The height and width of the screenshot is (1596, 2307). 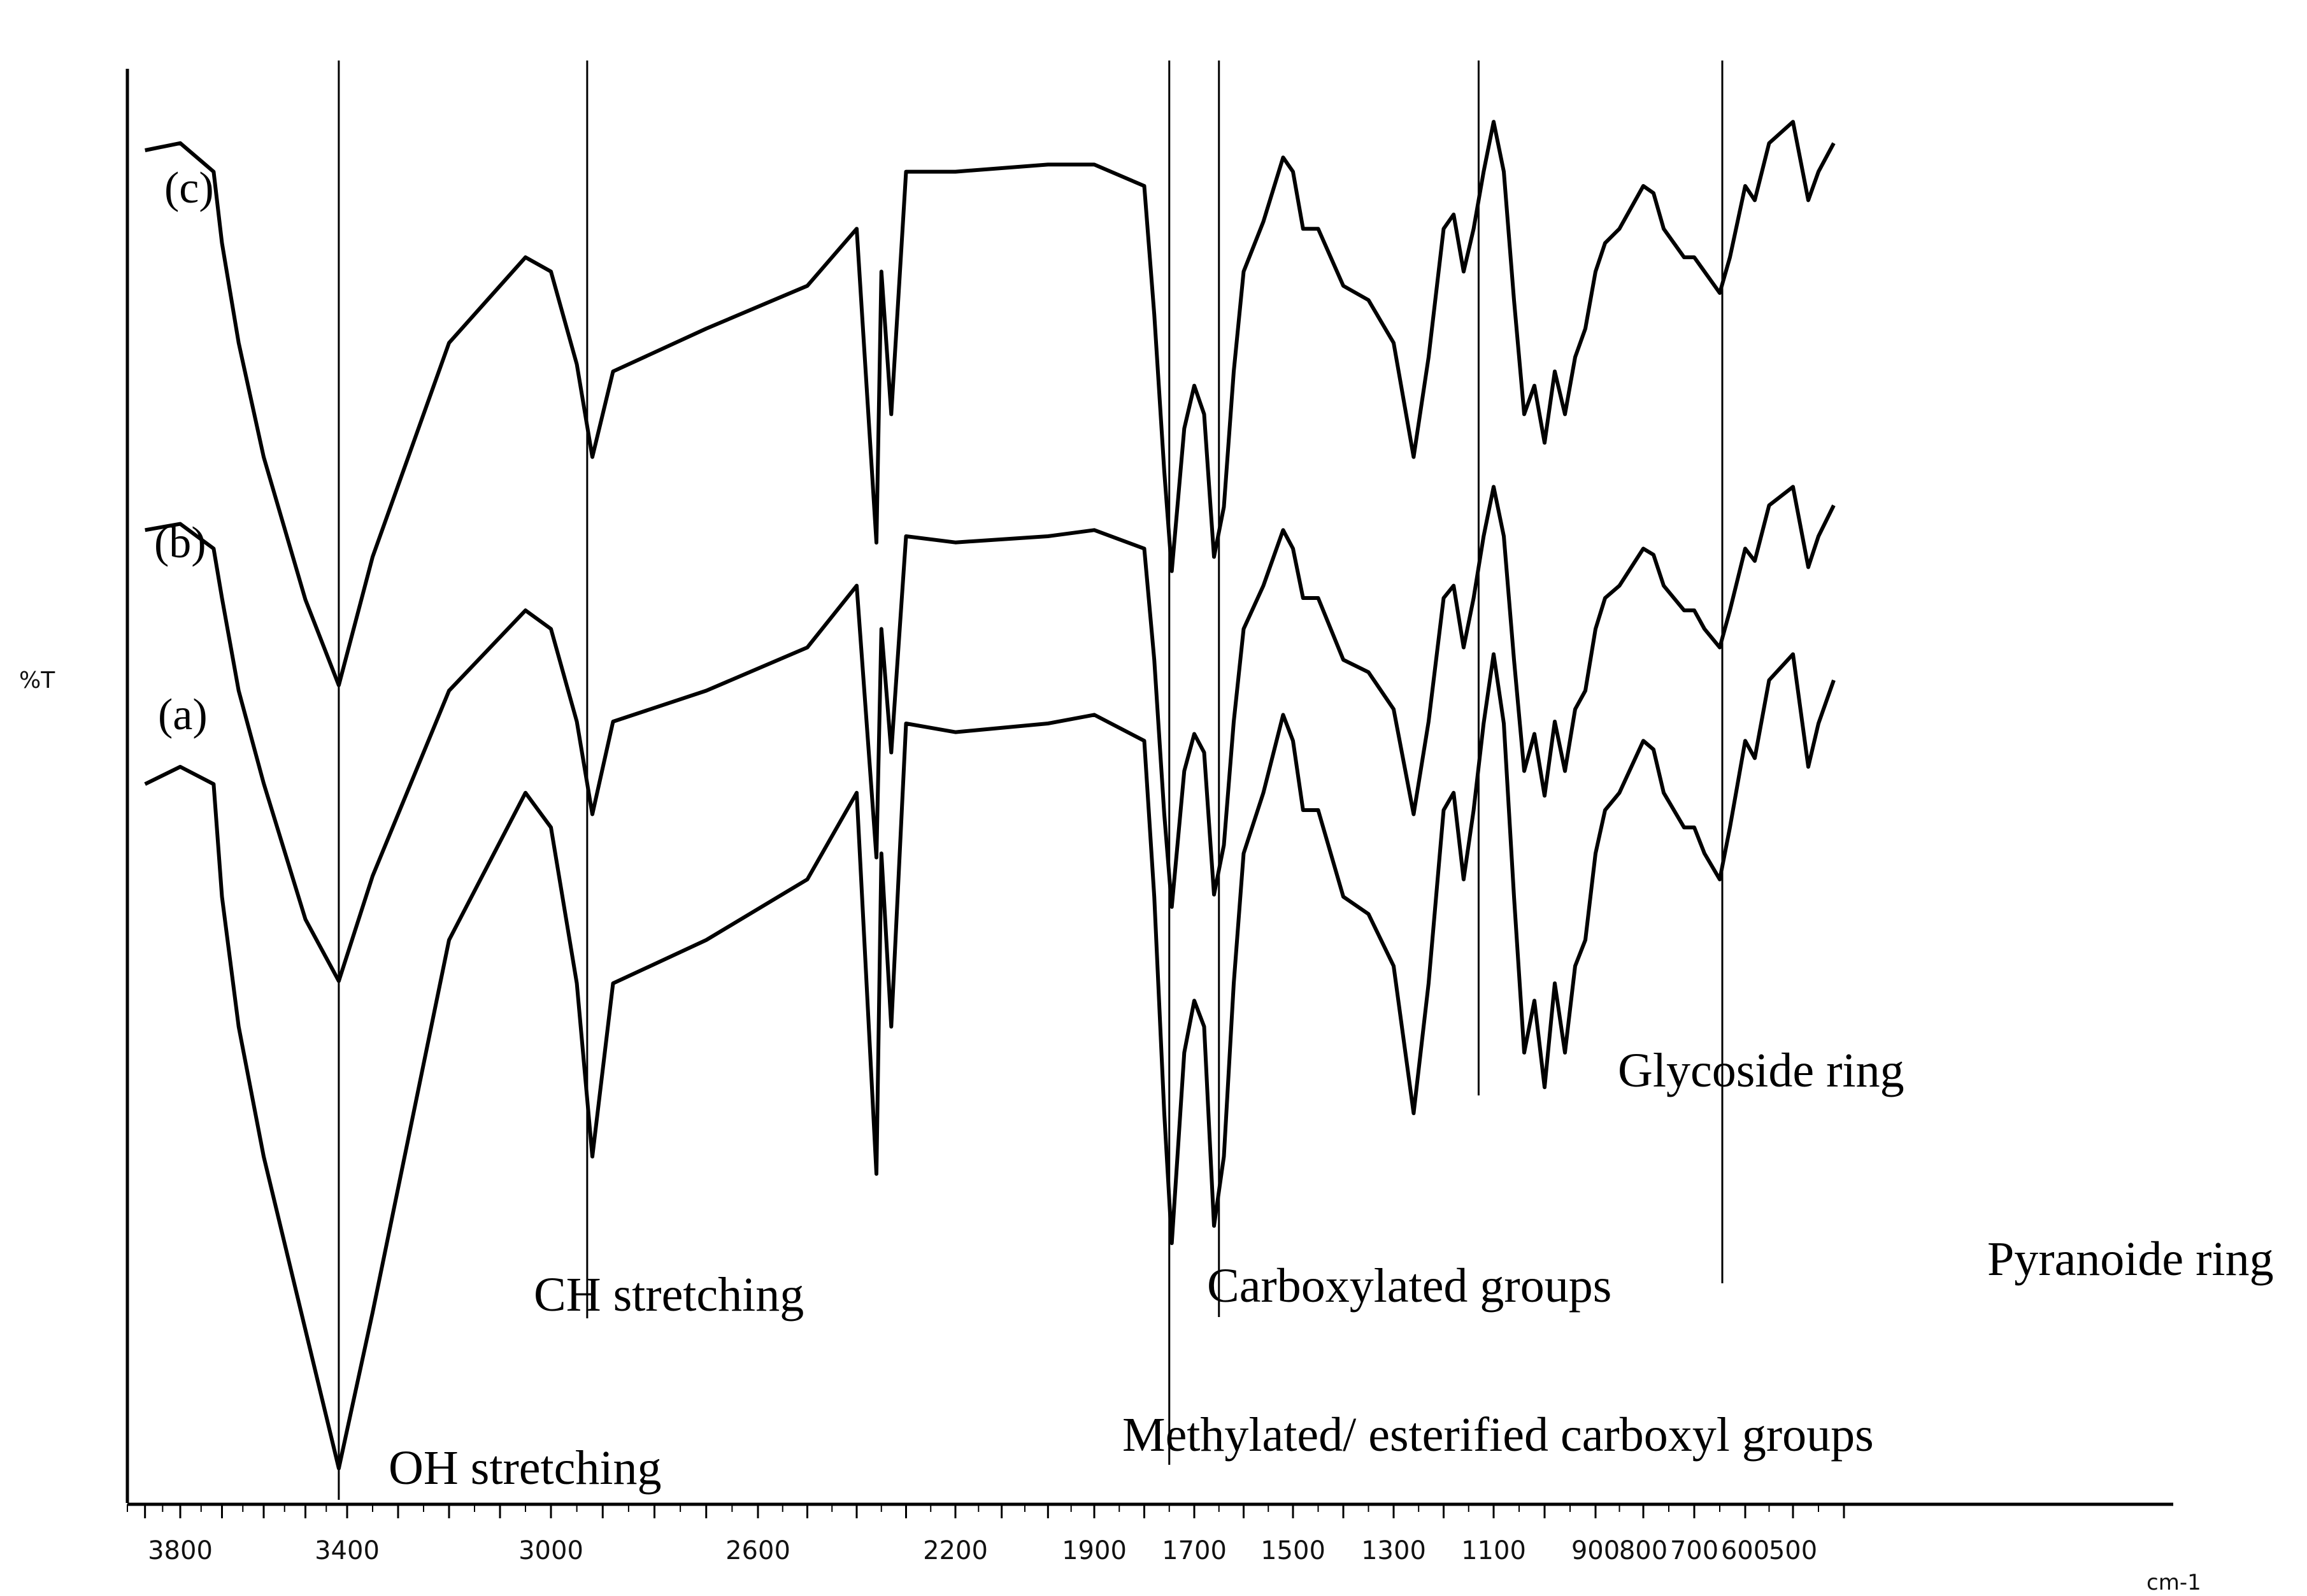 I want to click on annotation-methylated-carboxyl: Methylated/ esterified carboxyl groups, so click(x=1498, y=1435).